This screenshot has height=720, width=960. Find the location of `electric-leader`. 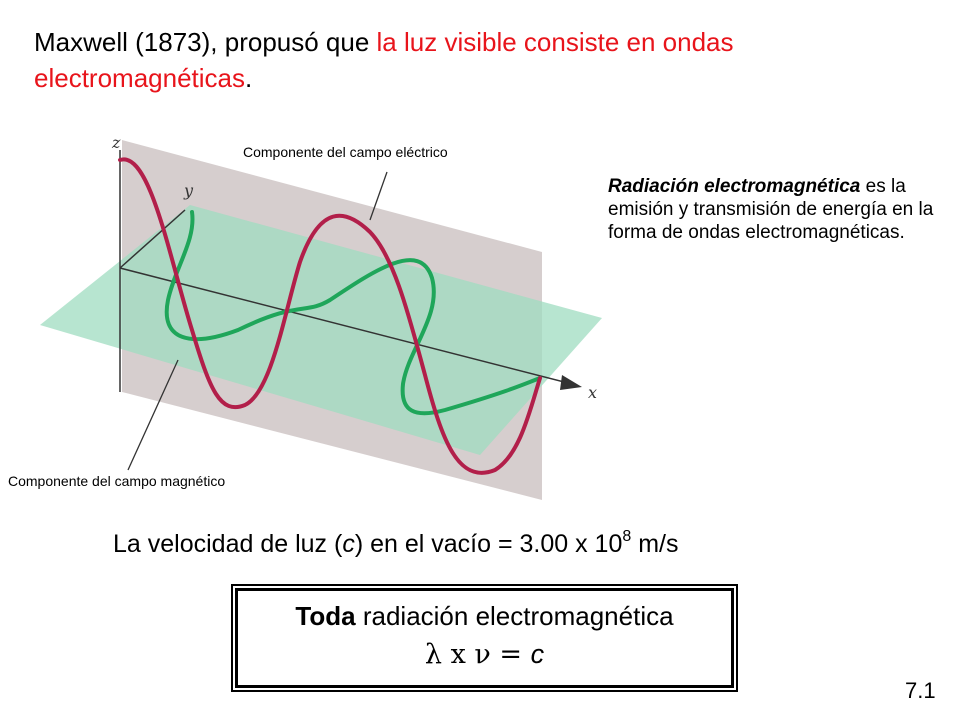

electric-leader is located at coordinates (378, 196).